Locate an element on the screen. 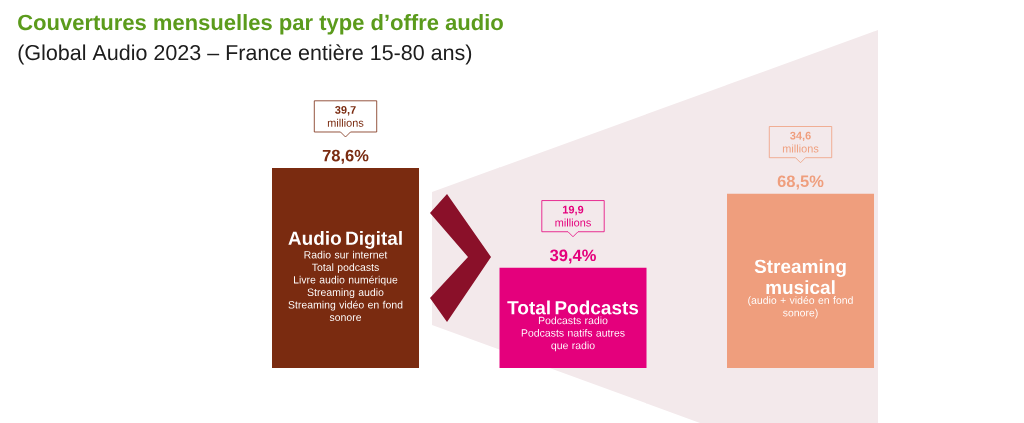  data-label: 68,5% is located at coordinates (800, 182).